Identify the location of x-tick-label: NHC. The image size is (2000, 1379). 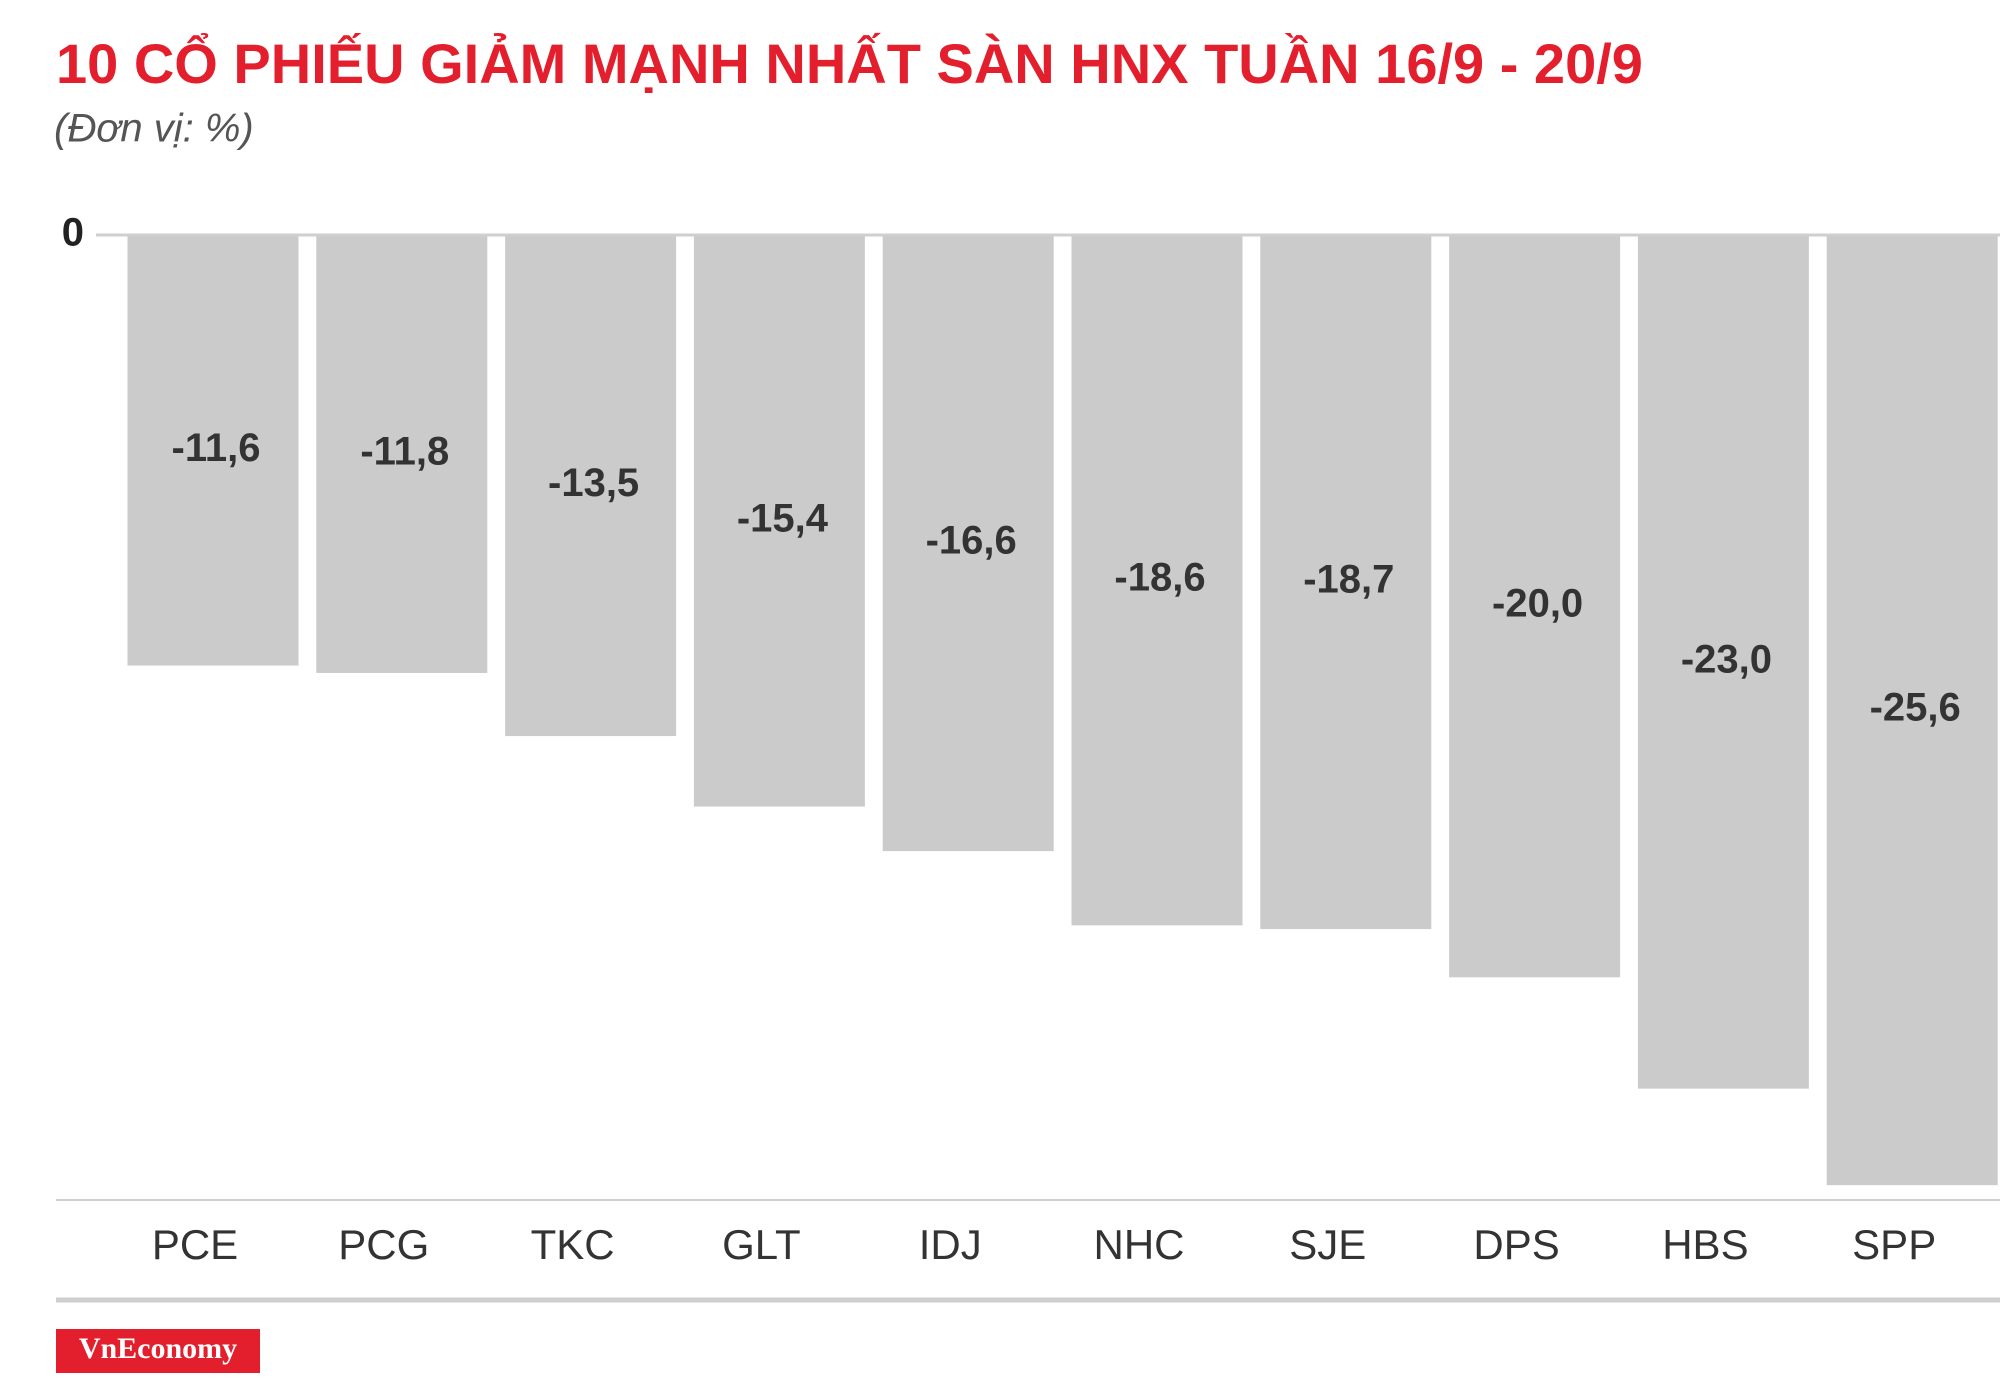
(1139, 1244).